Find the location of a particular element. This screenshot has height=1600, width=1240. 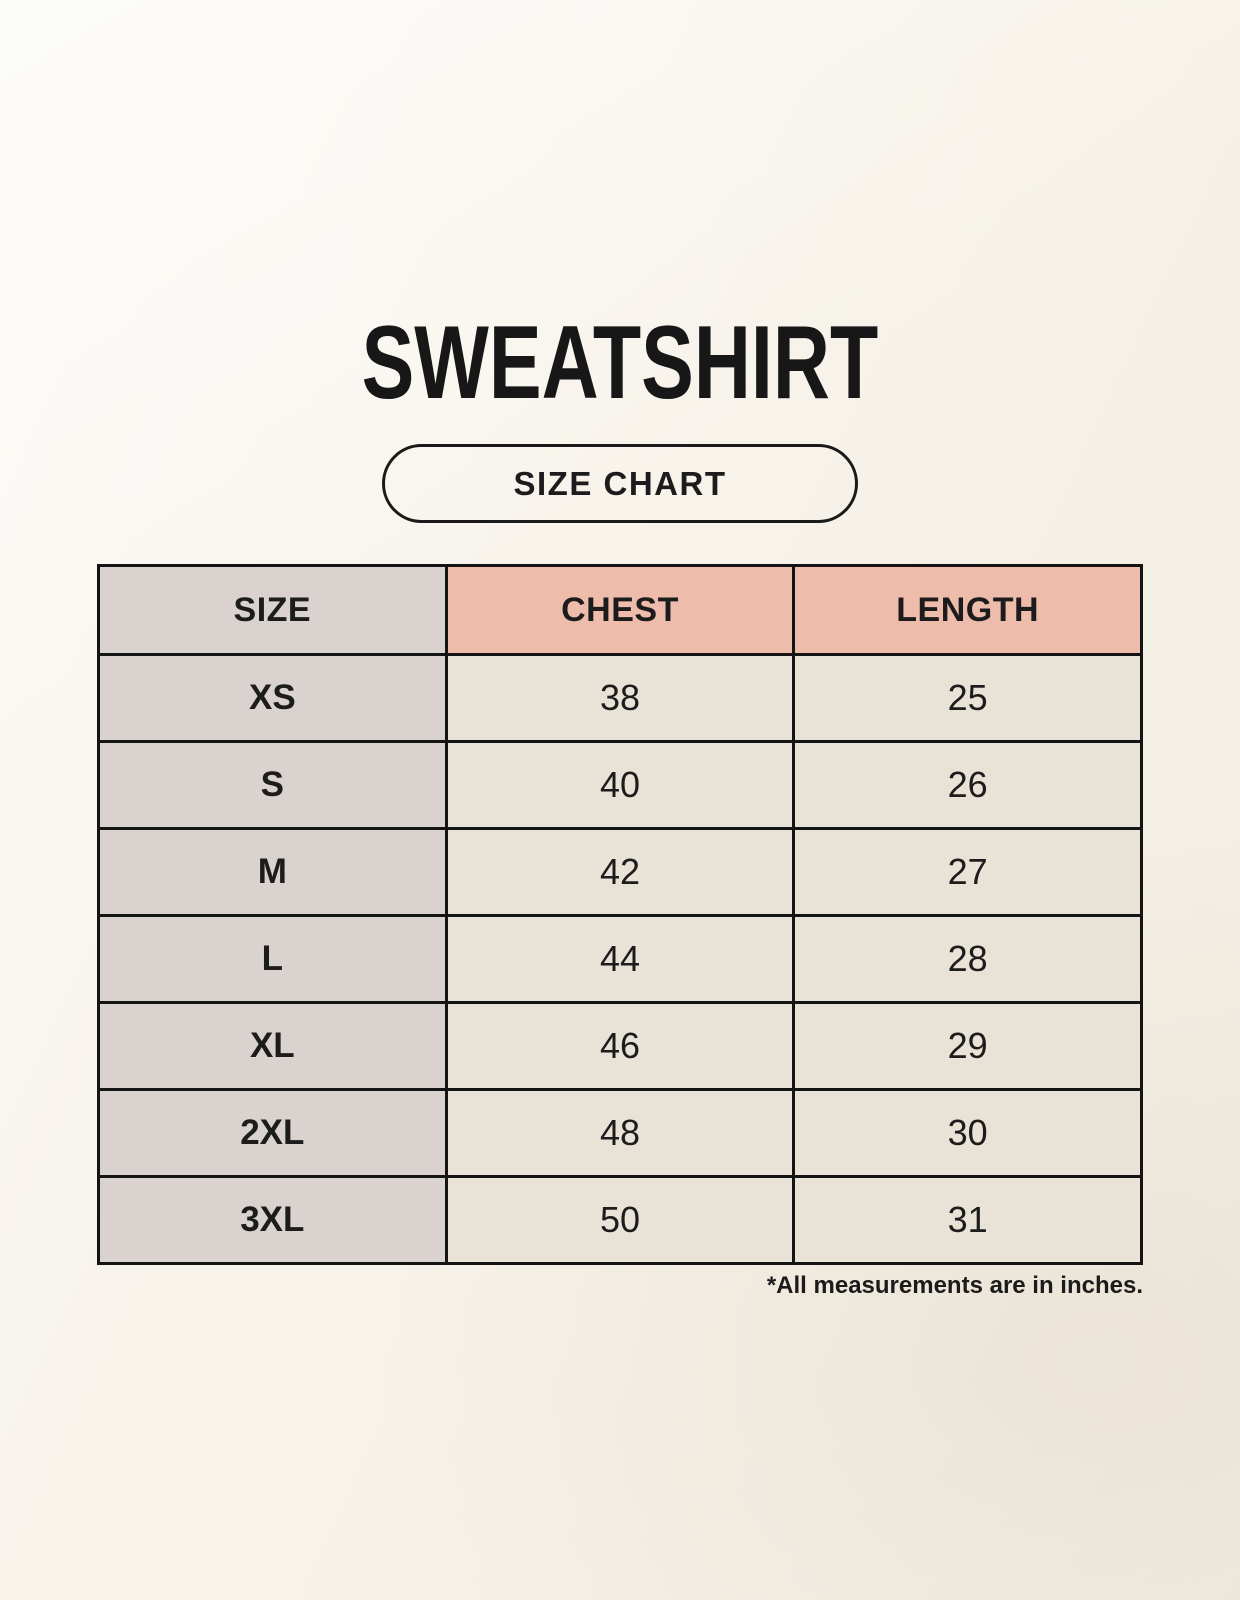

page-title-text: SWEATSHIRT is located at coordinates (620, 363).